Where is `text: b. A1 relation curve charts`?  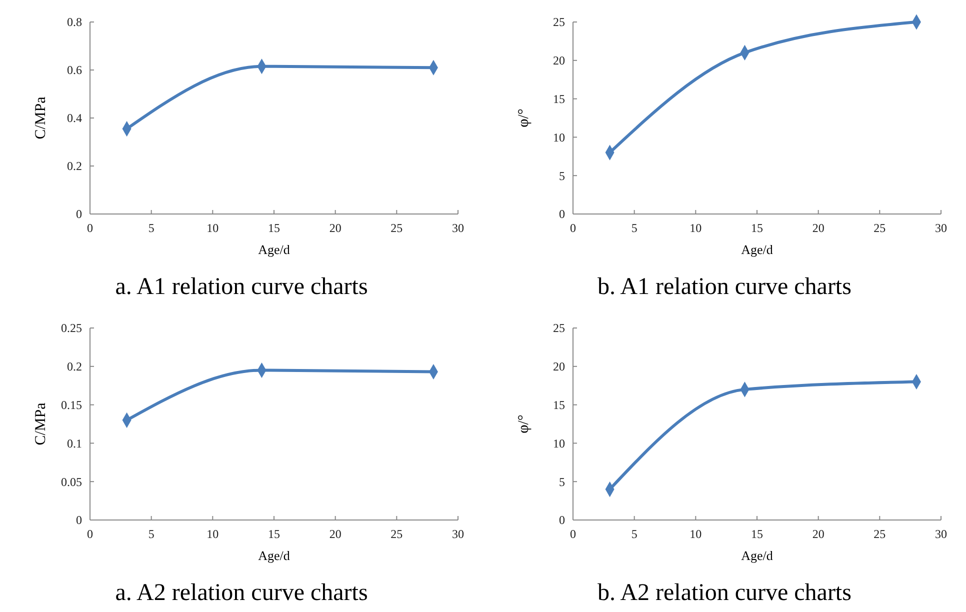 text: b. A1 relation curve charts is located at coordinates (725, 287).